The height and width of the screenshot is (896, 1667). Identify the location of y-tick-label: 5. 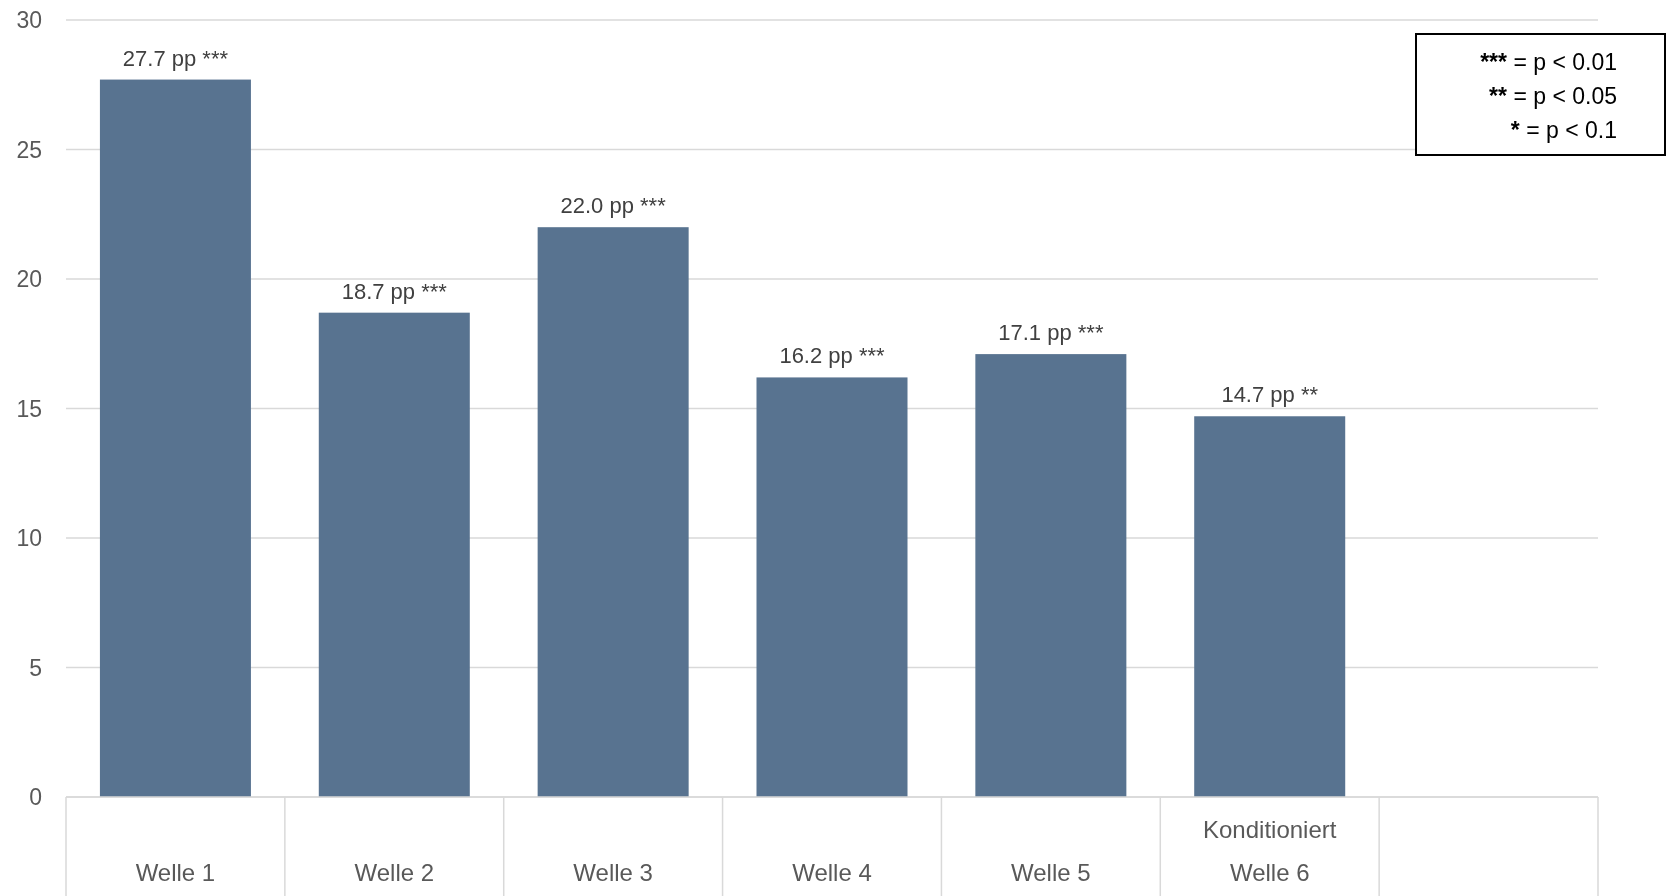
(35, 667).